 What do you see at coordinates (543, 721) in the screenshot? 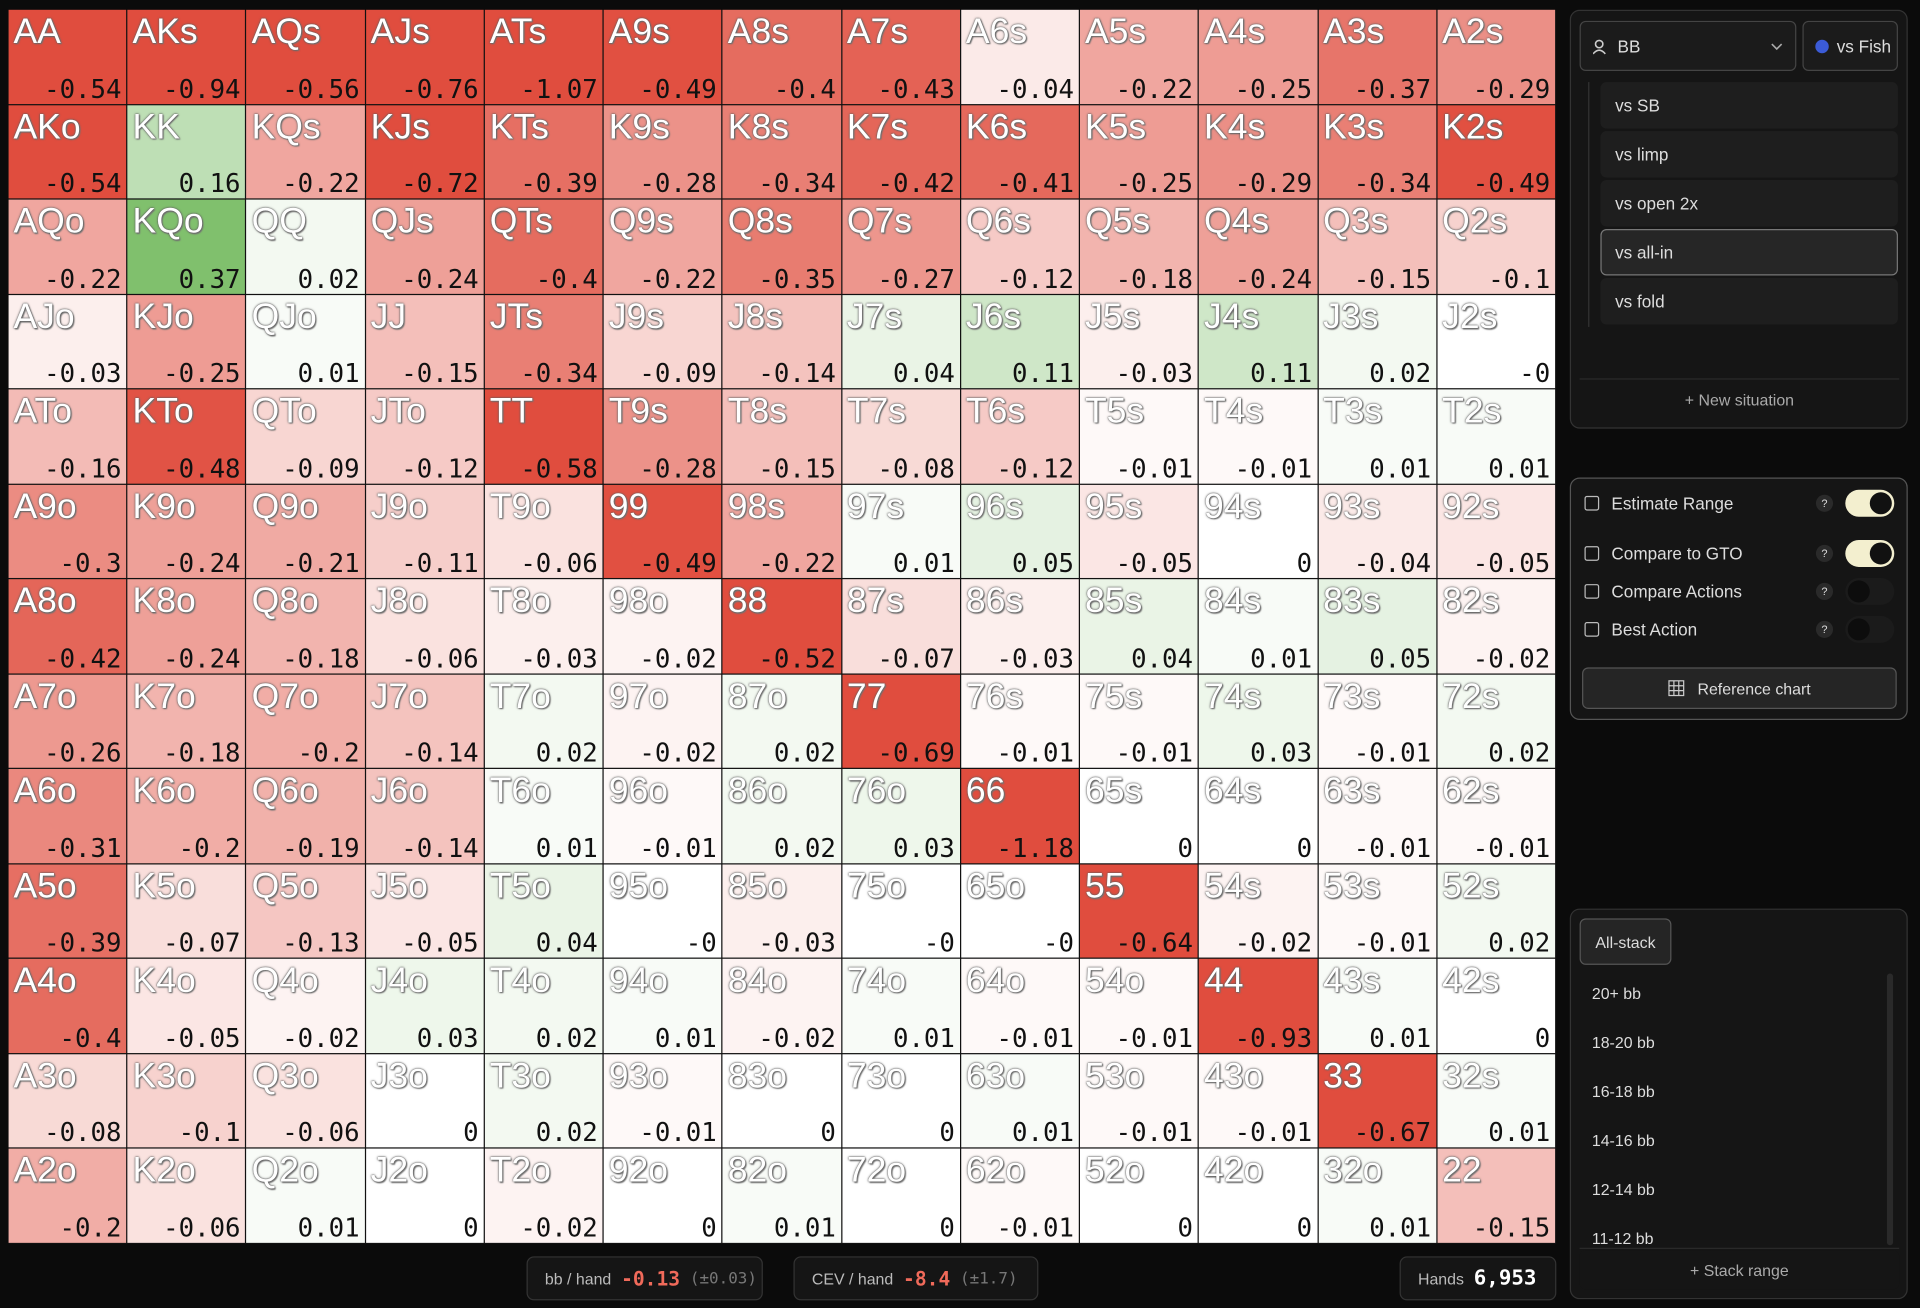
I see `hand-cell: T7o 0.02` at bounding box center [543, 721].